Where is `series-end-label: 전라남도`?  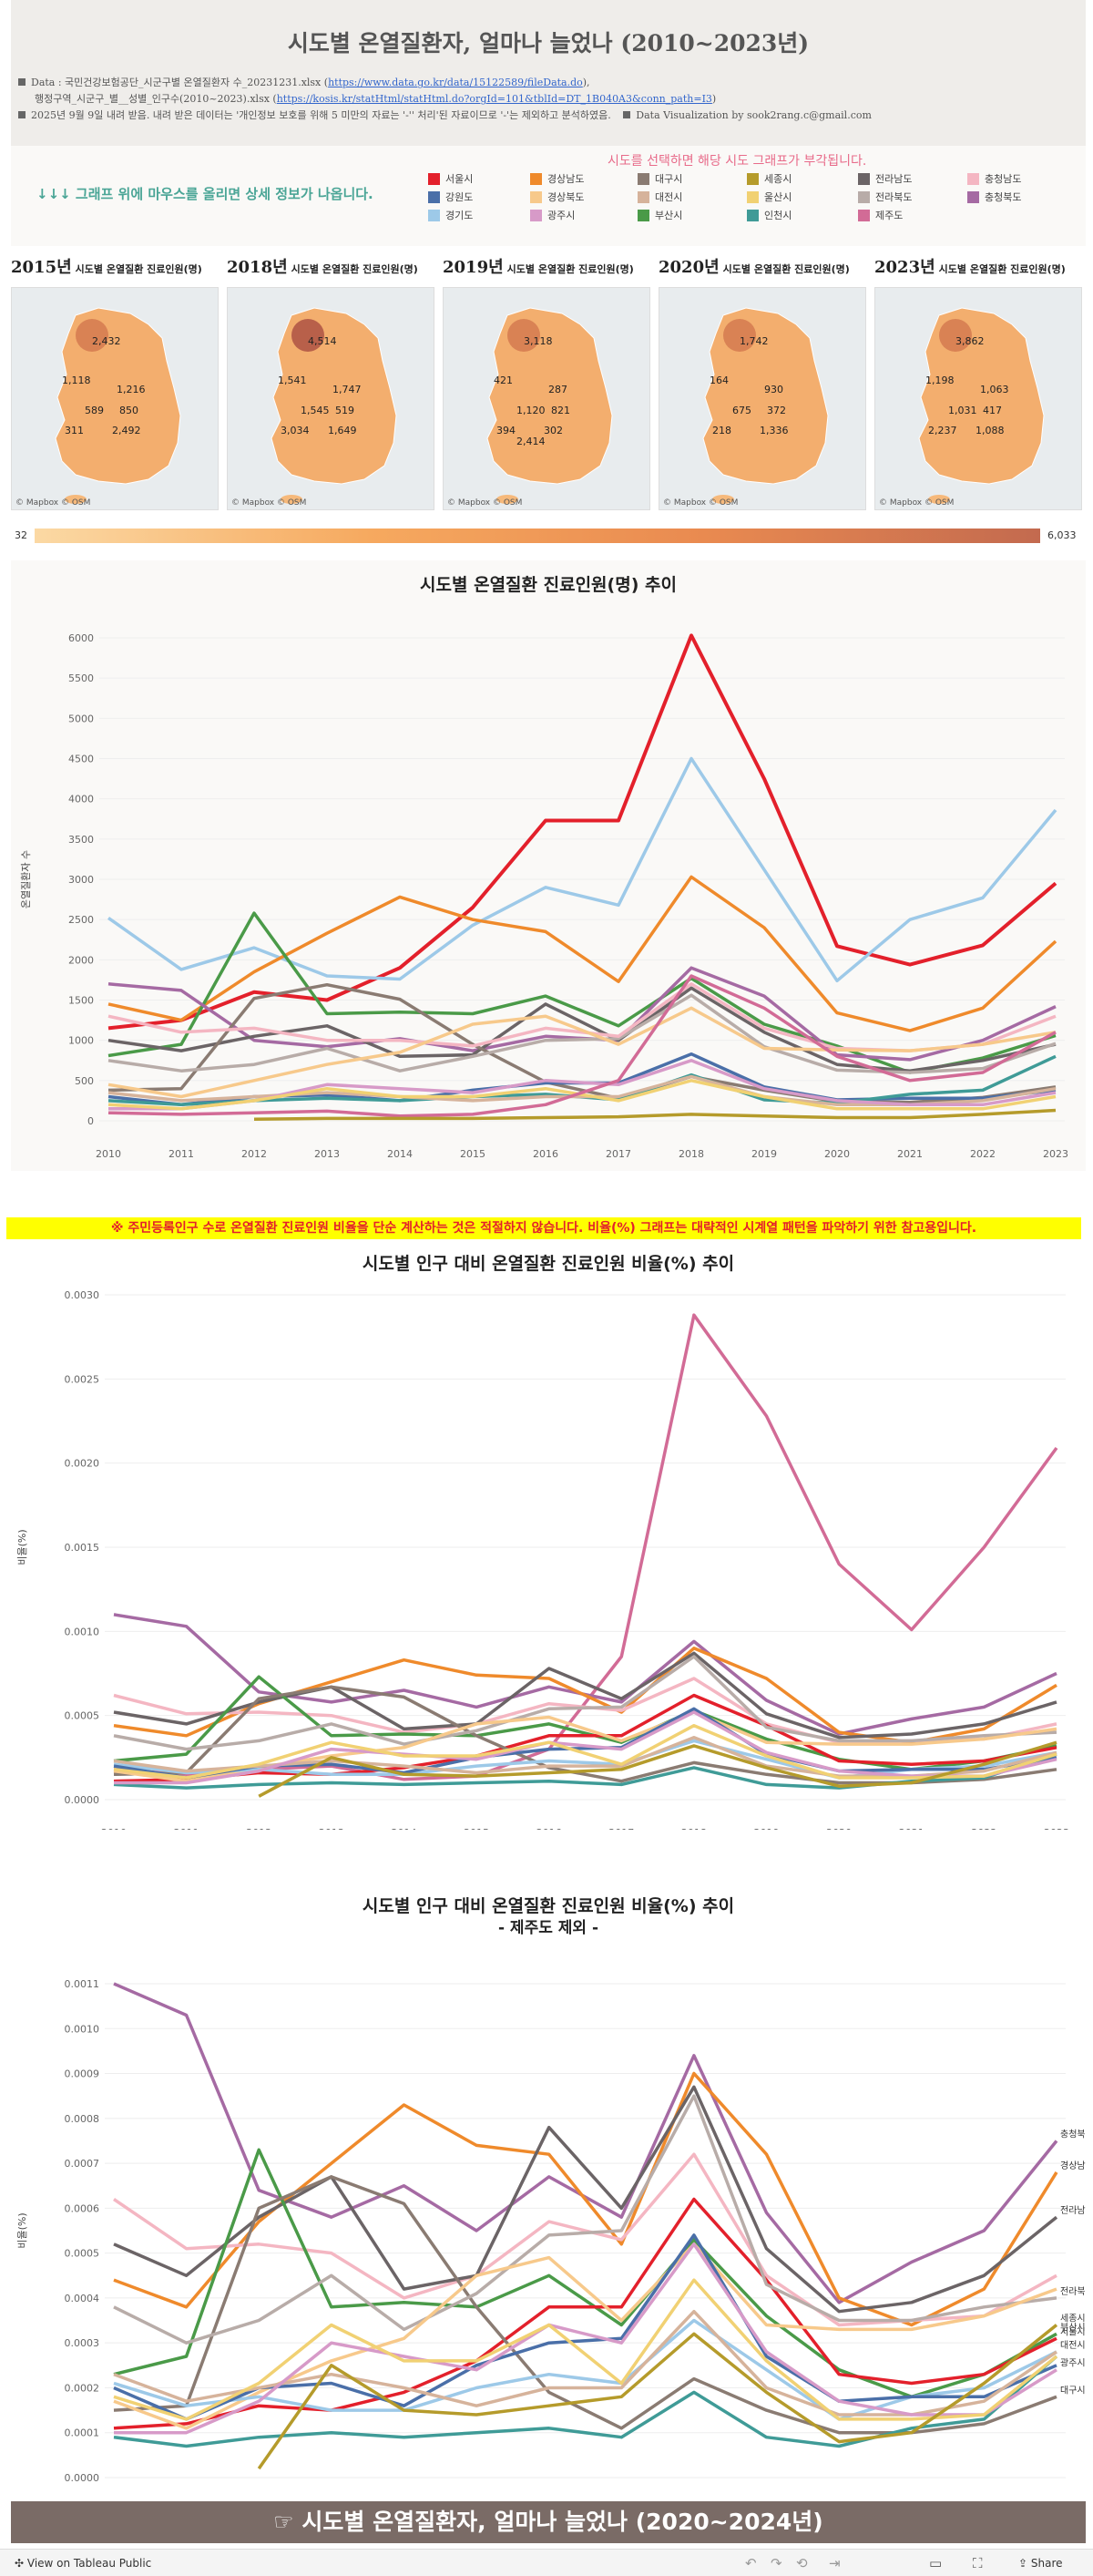
series-end-label: 전라남도 is located at coordinates (1073, 2210).